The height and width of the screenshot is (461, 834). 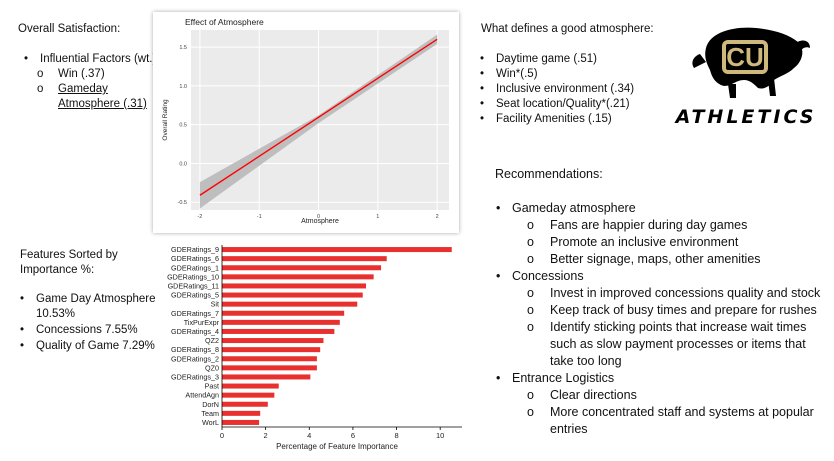 I want to click on category-label: Sit, so click(x=215, y=304).